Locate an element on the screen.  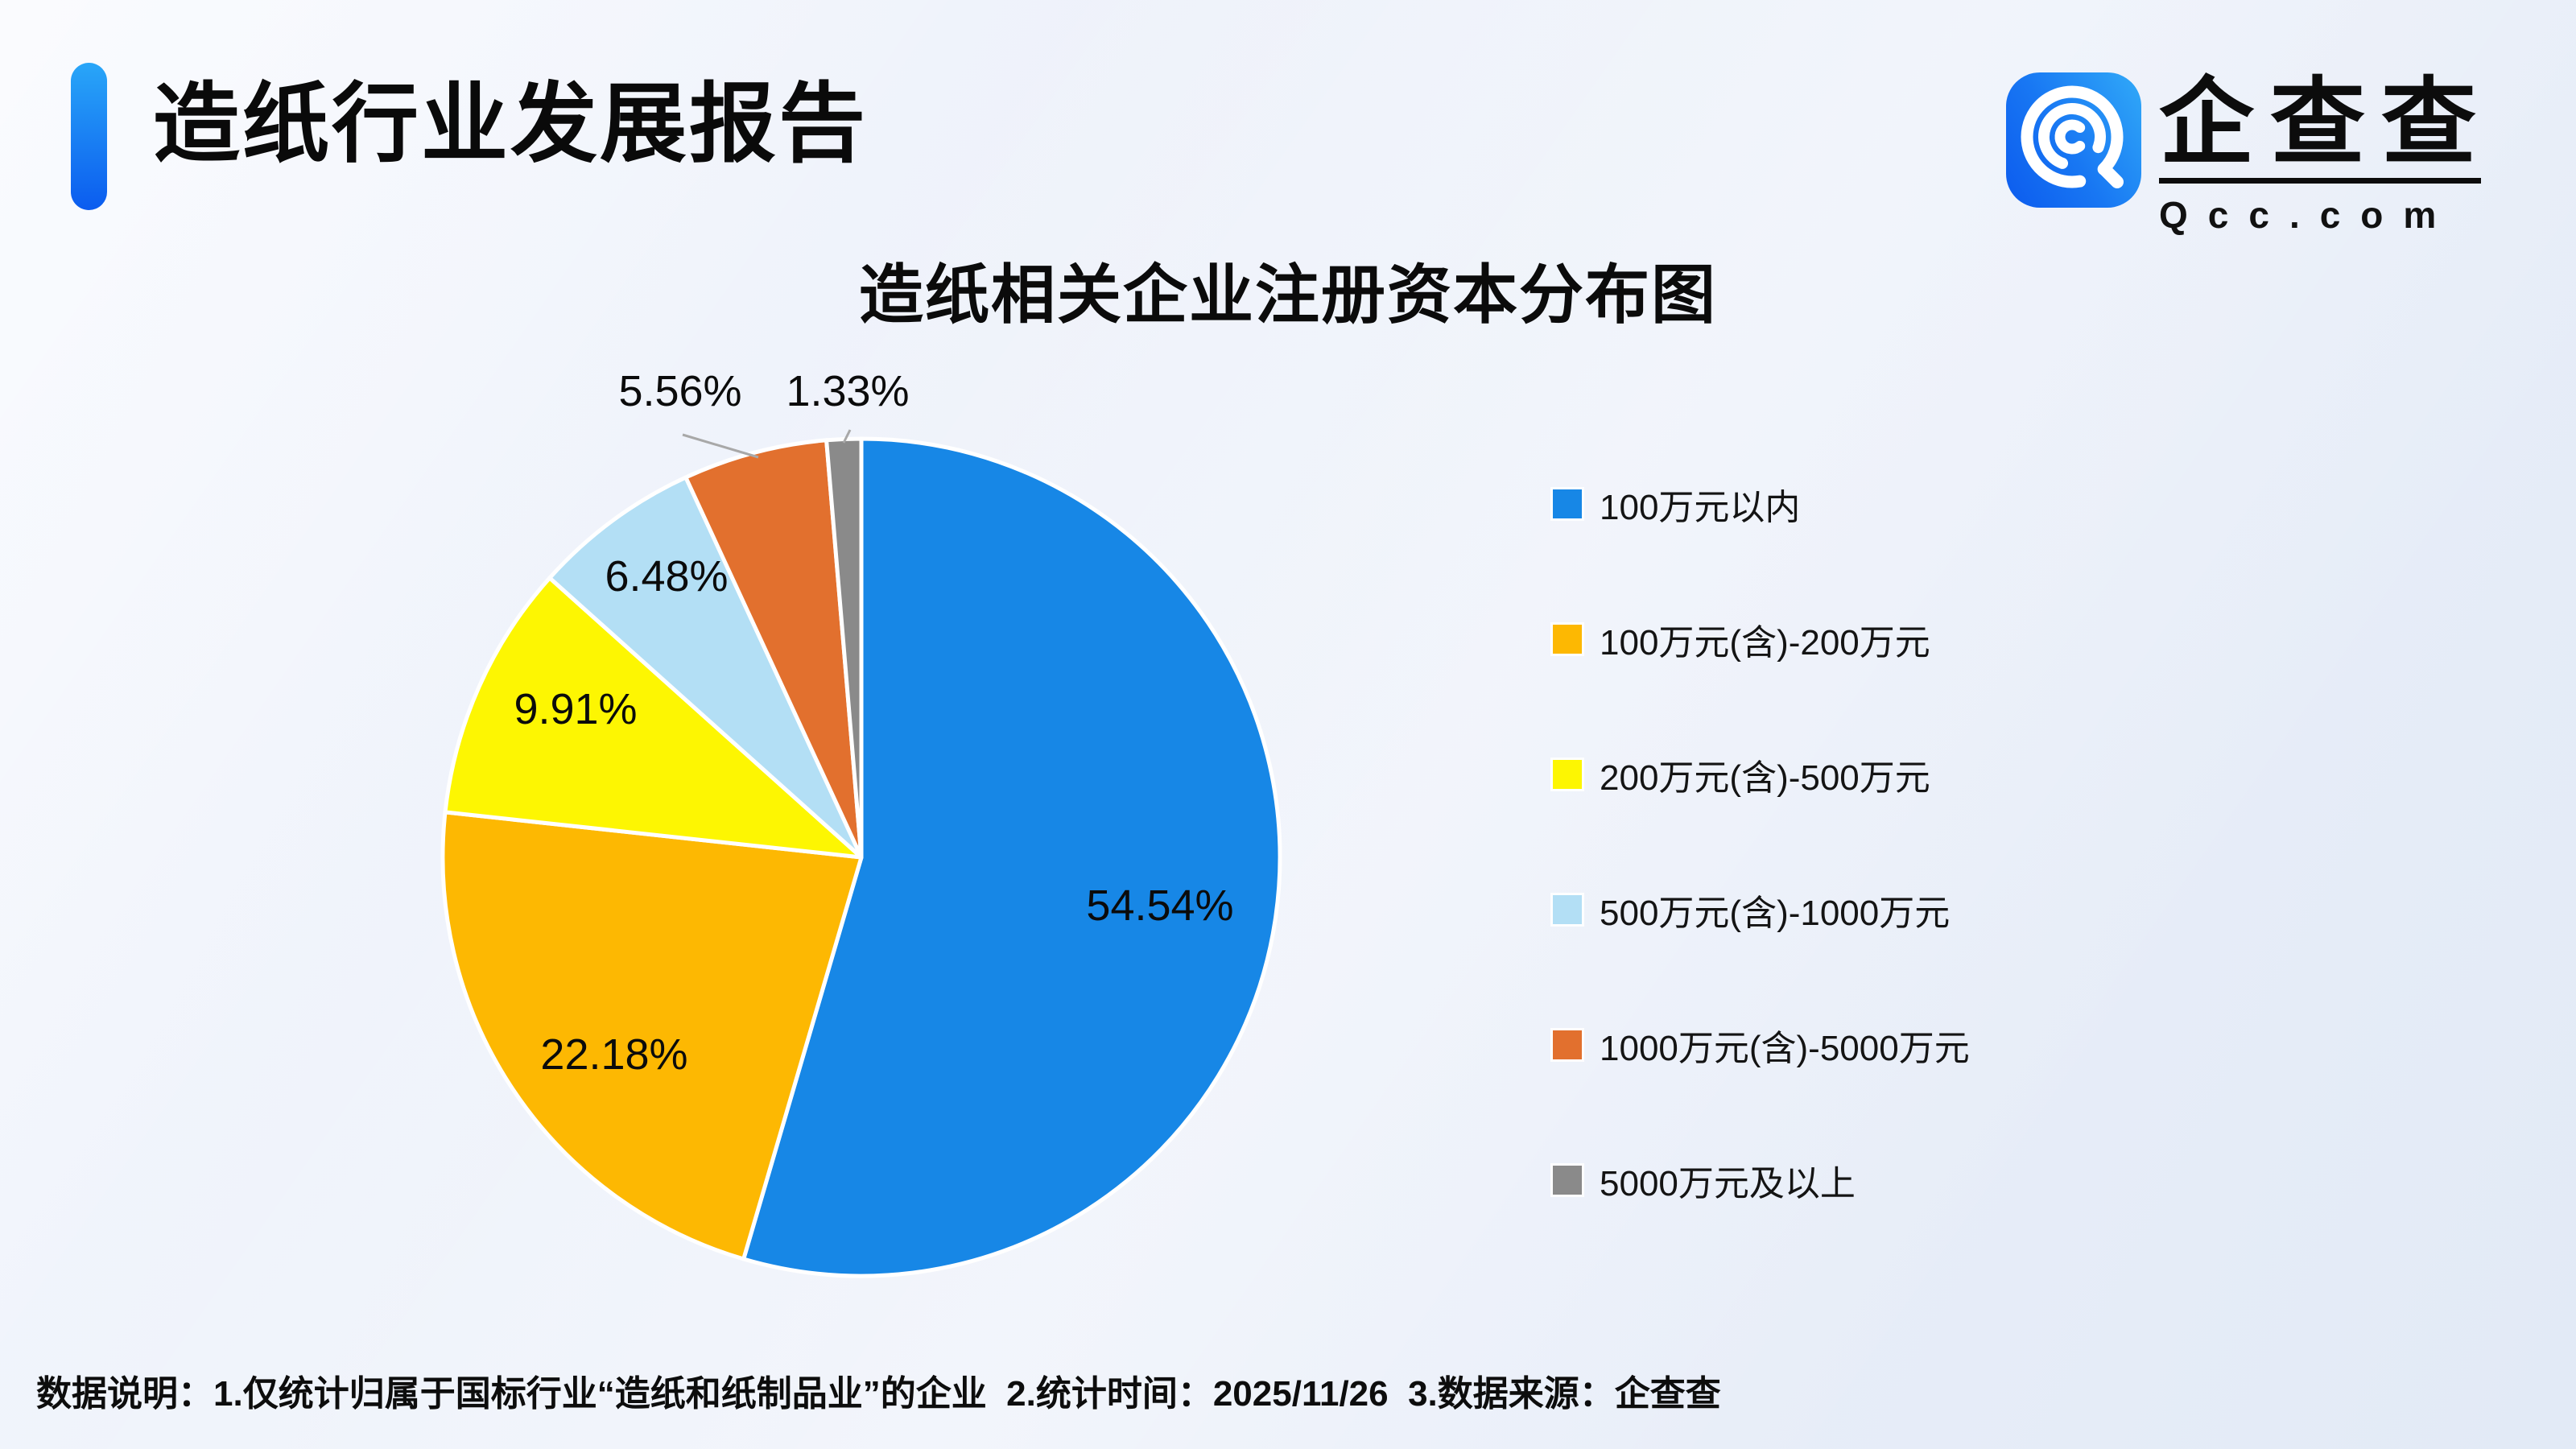
legend-label: 5000万元及以上 is located at coordinates (1728, 1183).